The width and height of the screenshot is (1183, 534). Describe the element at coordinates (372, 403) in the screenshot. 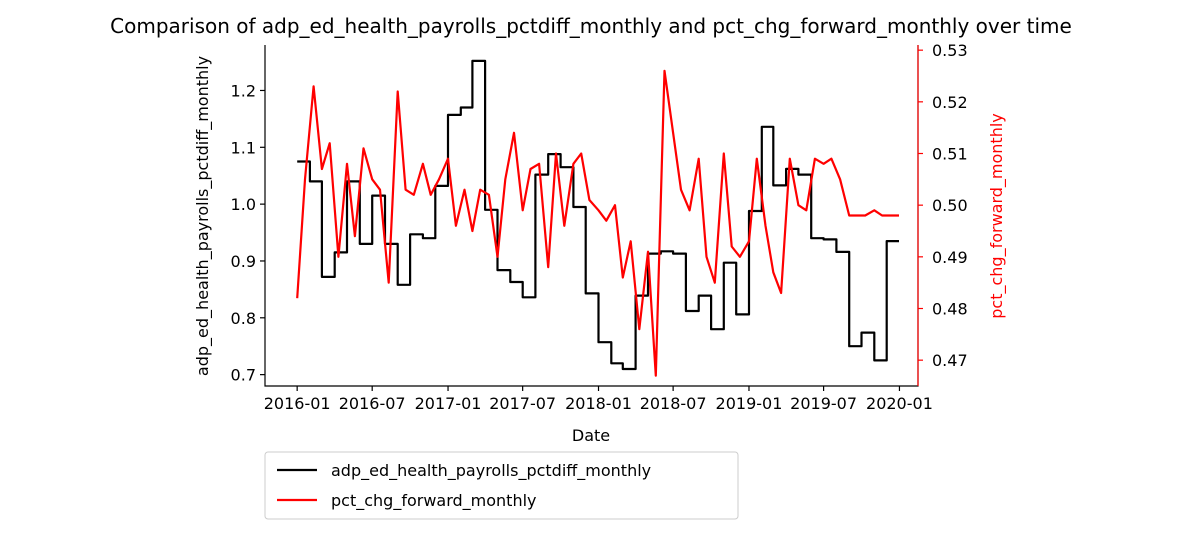

I see `x-tick-label: 2016-07` at that location.